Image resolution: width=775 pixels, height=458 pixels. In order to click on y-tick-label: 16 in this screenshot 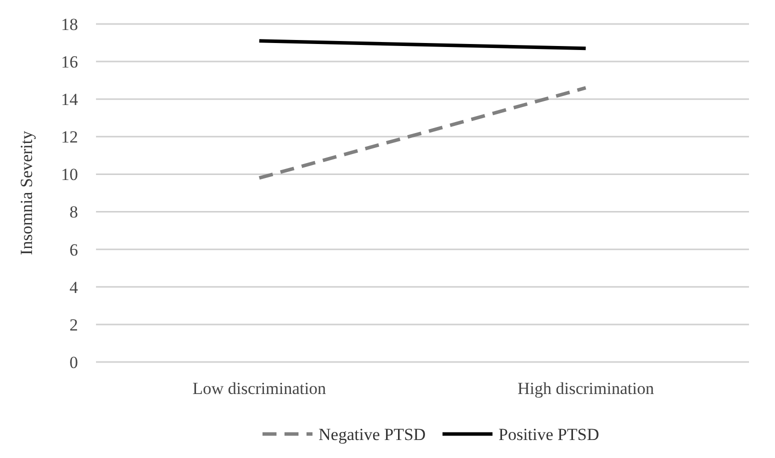, I will do `click(69, 62)`.